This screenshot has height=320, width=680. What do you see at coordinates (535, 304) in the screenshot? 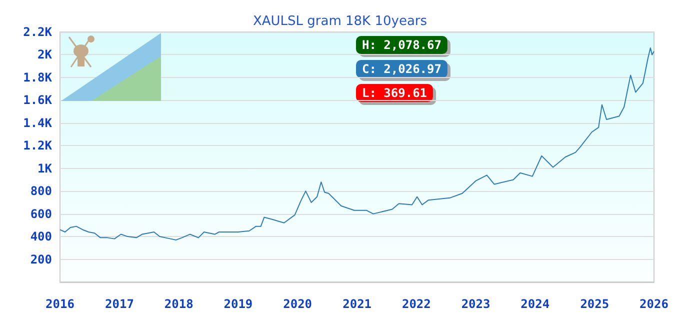
I see `x-tick-label: 2024` at bounding box center [535, 304].